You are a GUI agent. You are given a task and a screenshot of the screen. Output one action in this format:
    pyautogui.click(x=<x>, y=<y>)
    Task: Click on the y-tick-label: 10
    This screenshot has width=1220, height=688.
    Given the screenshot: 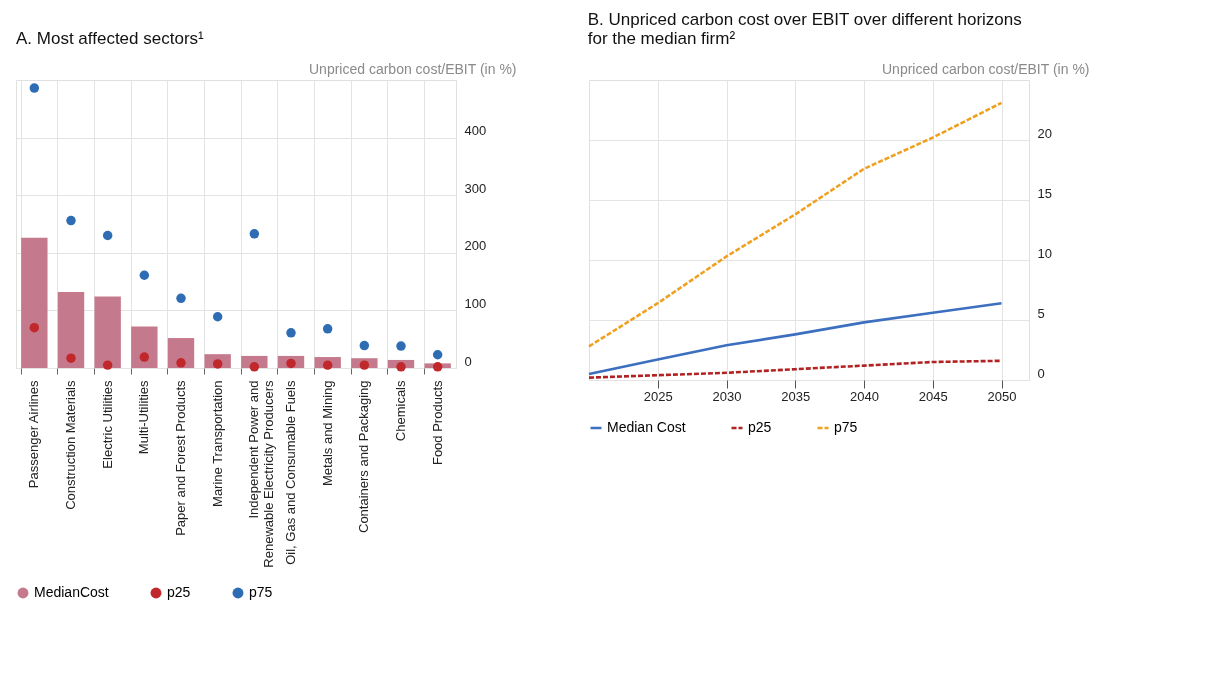 What is the action you would take?
    pyautogui.click(x=1044, y=253)
    